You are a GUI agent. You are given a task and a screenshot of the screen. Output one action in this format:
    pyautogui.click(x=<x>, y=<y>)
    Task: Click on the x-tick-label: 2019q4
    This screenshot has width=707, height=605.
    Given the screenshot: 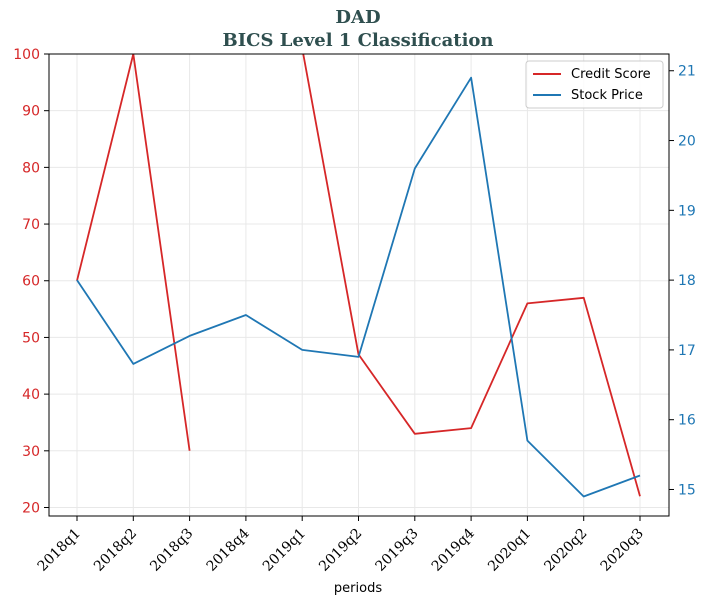 What is the action you would take?
    pyautogui.click(x=453, y=549)
    